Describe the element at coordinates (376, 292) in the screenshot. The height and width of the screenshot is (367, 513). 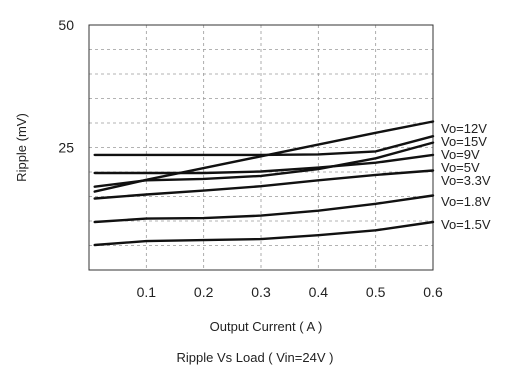
I see `x-tick-label: 0.5` at that location.